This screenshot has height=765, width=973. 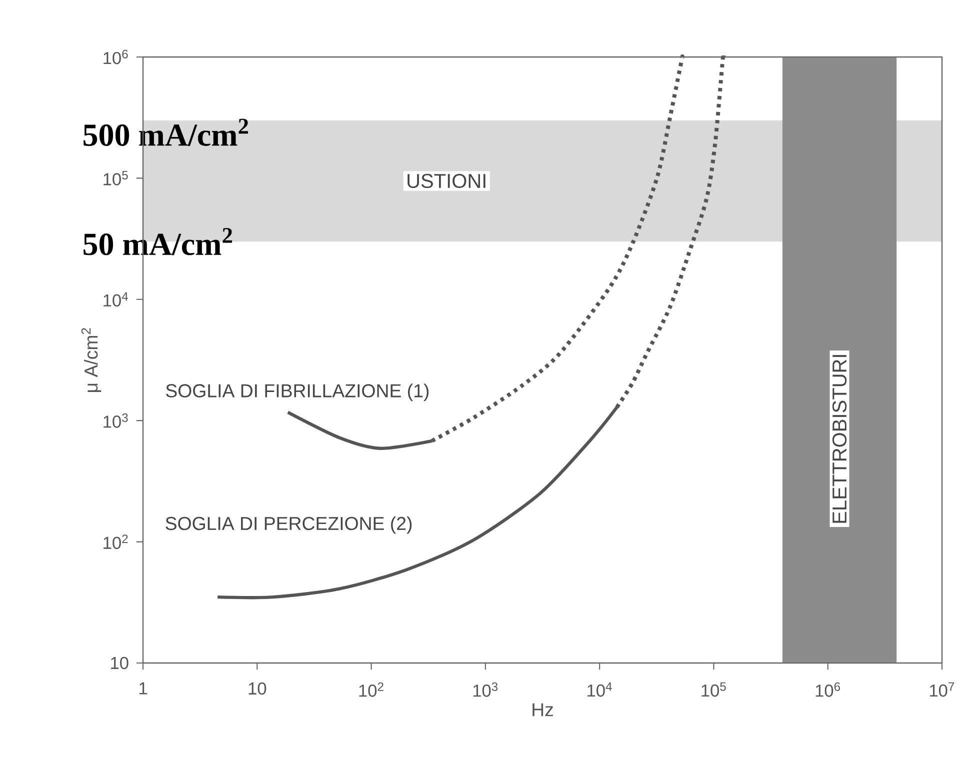 I want to click on annotation: 500 mA/cm$^{2}$, so click(x=166, y=132).